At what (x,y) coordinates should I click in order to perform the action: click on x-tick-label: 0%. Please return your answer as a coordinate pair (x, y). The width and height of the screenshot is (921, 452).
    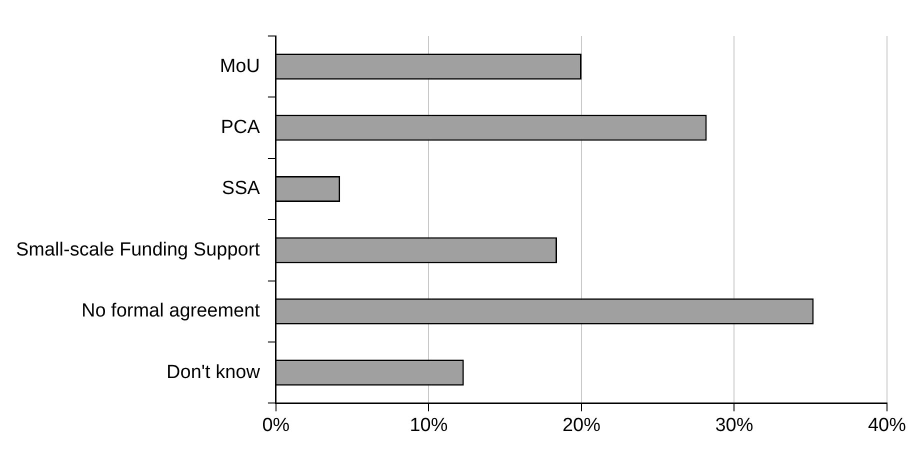
    Looking at the image, I should click on (276, 425).